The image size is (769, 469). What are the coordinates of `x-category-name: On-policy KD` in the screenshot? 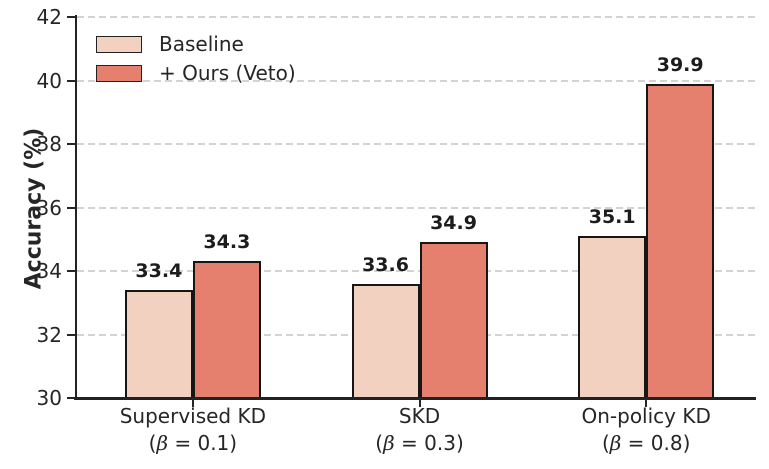 It's located at (646, 416).